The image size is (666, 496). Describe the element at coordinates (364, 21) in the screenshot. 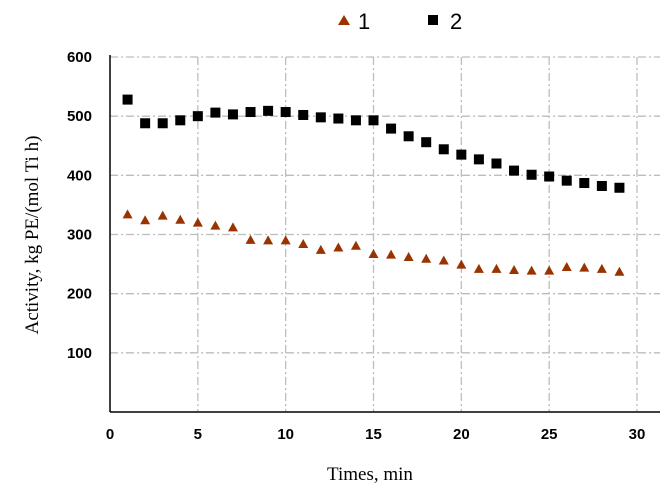

I see `legend-label-series-1: 1` at that location.